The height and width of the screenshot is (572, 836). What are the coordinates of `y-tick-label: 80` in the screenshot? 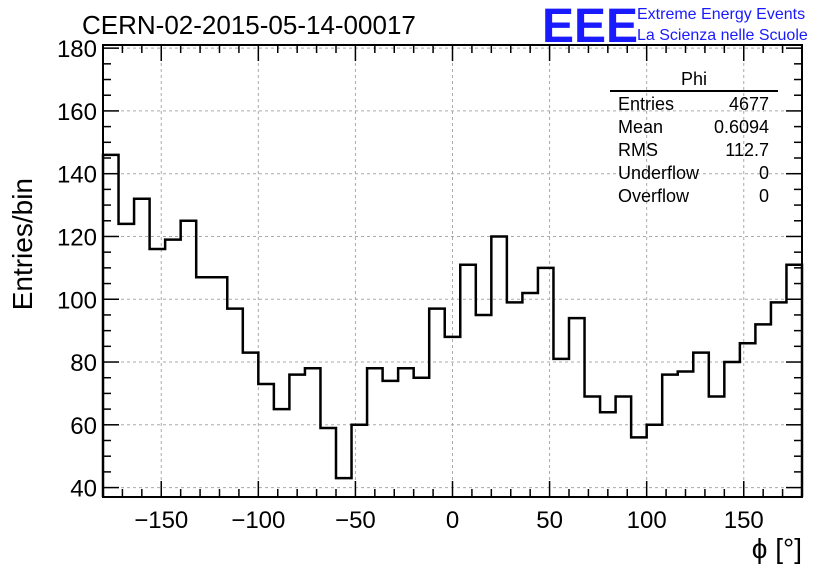 It's located at (83, 363).